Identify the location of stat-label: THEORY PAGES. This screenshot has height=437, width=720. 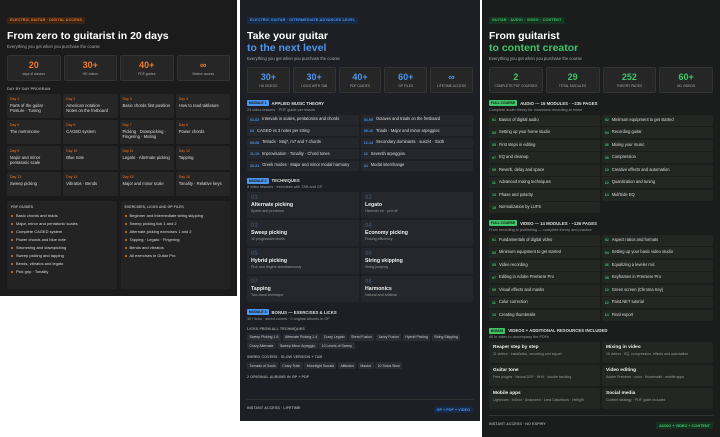
(629, 86).